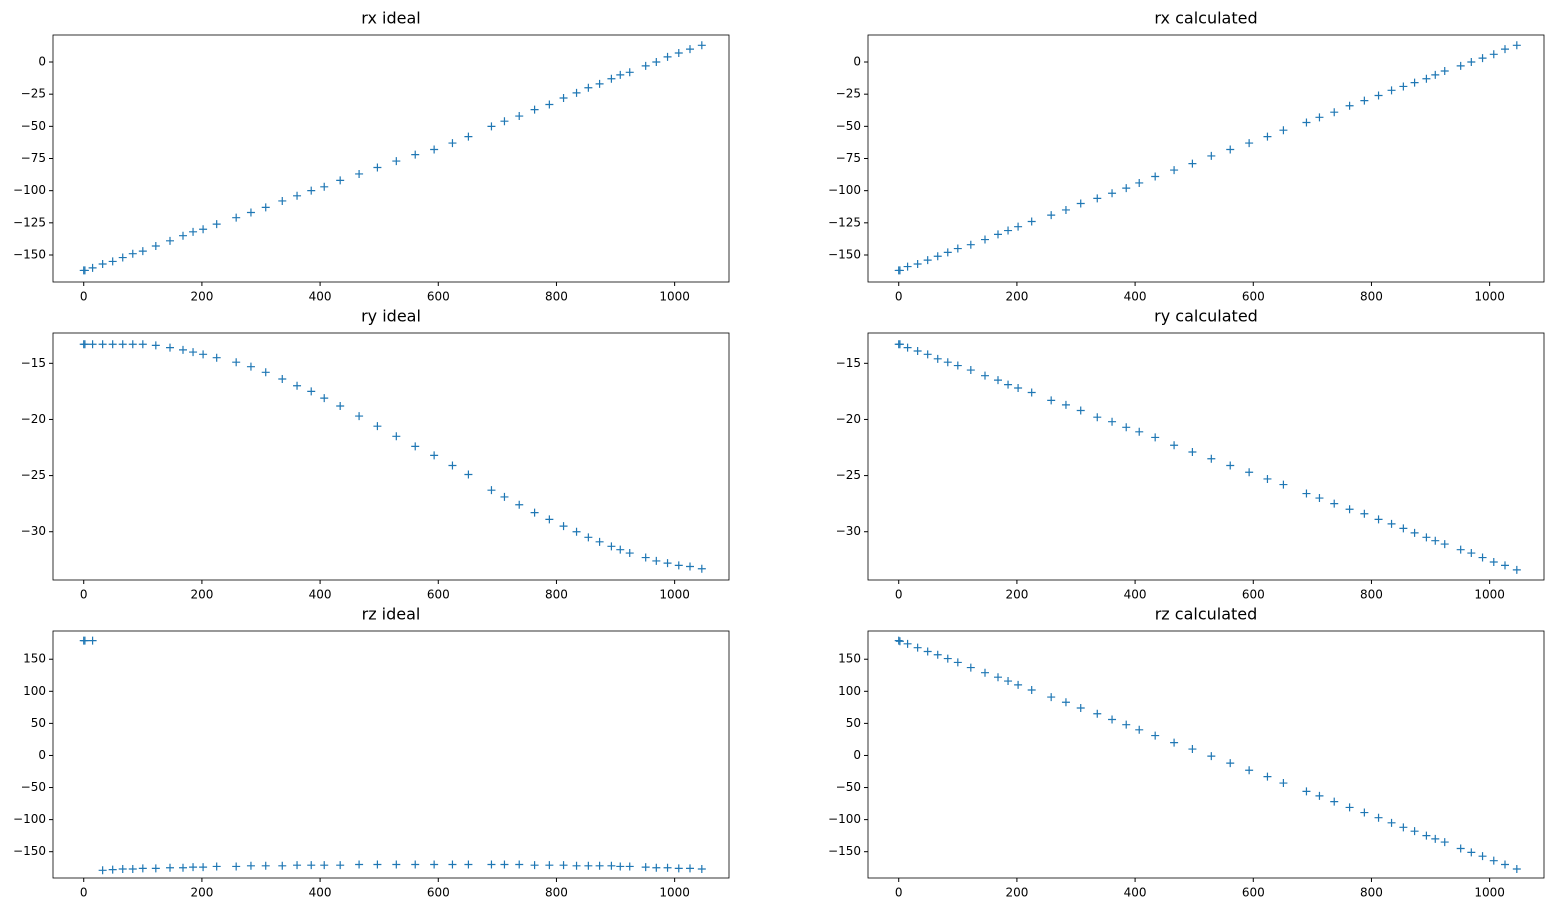 The height and width of the screenshot is (913, 1562). What do you see at coordinates (84, 297) in the screenshot?
I see `x-tick-label: 0` at bounding box center [84, 297].